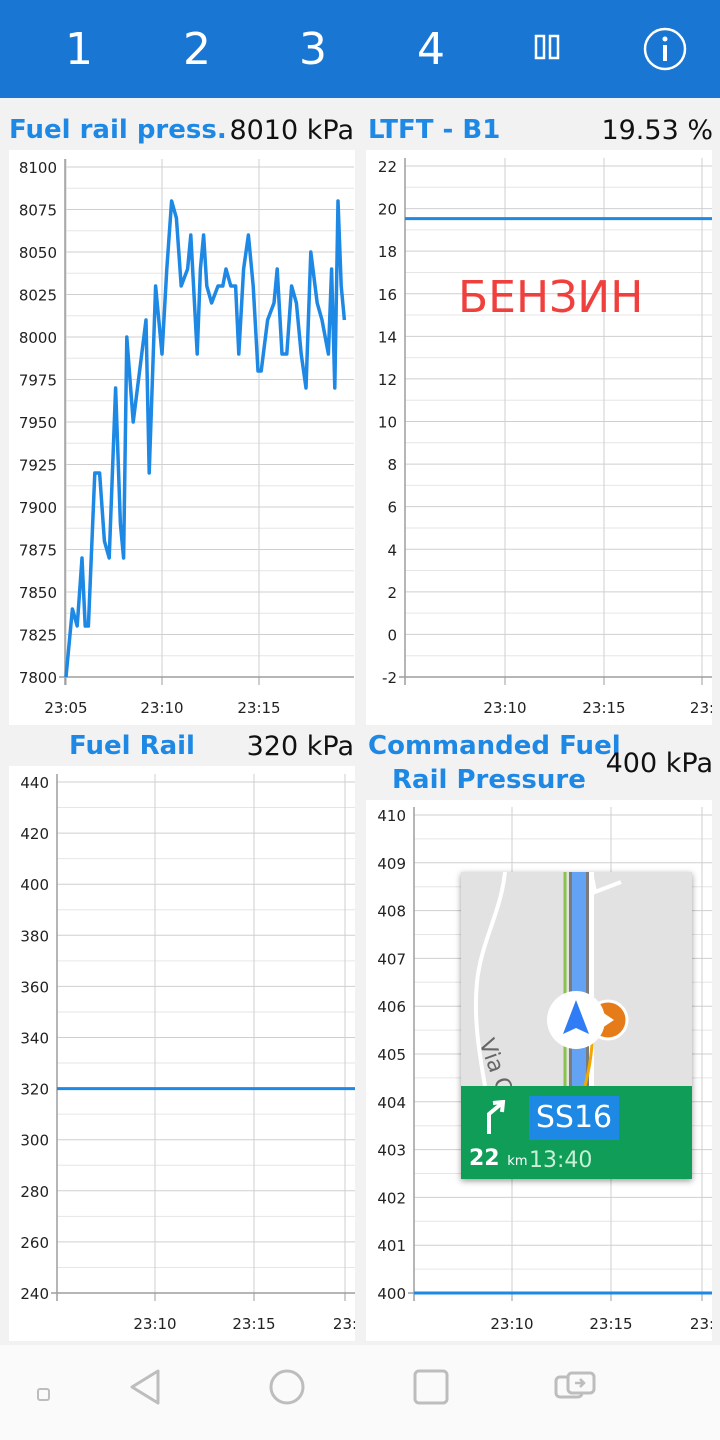  What do you see at coordinates (34, 1192) in the screenshot?
I see `y-tick-label: 280` at bounding box center [34, 1192].